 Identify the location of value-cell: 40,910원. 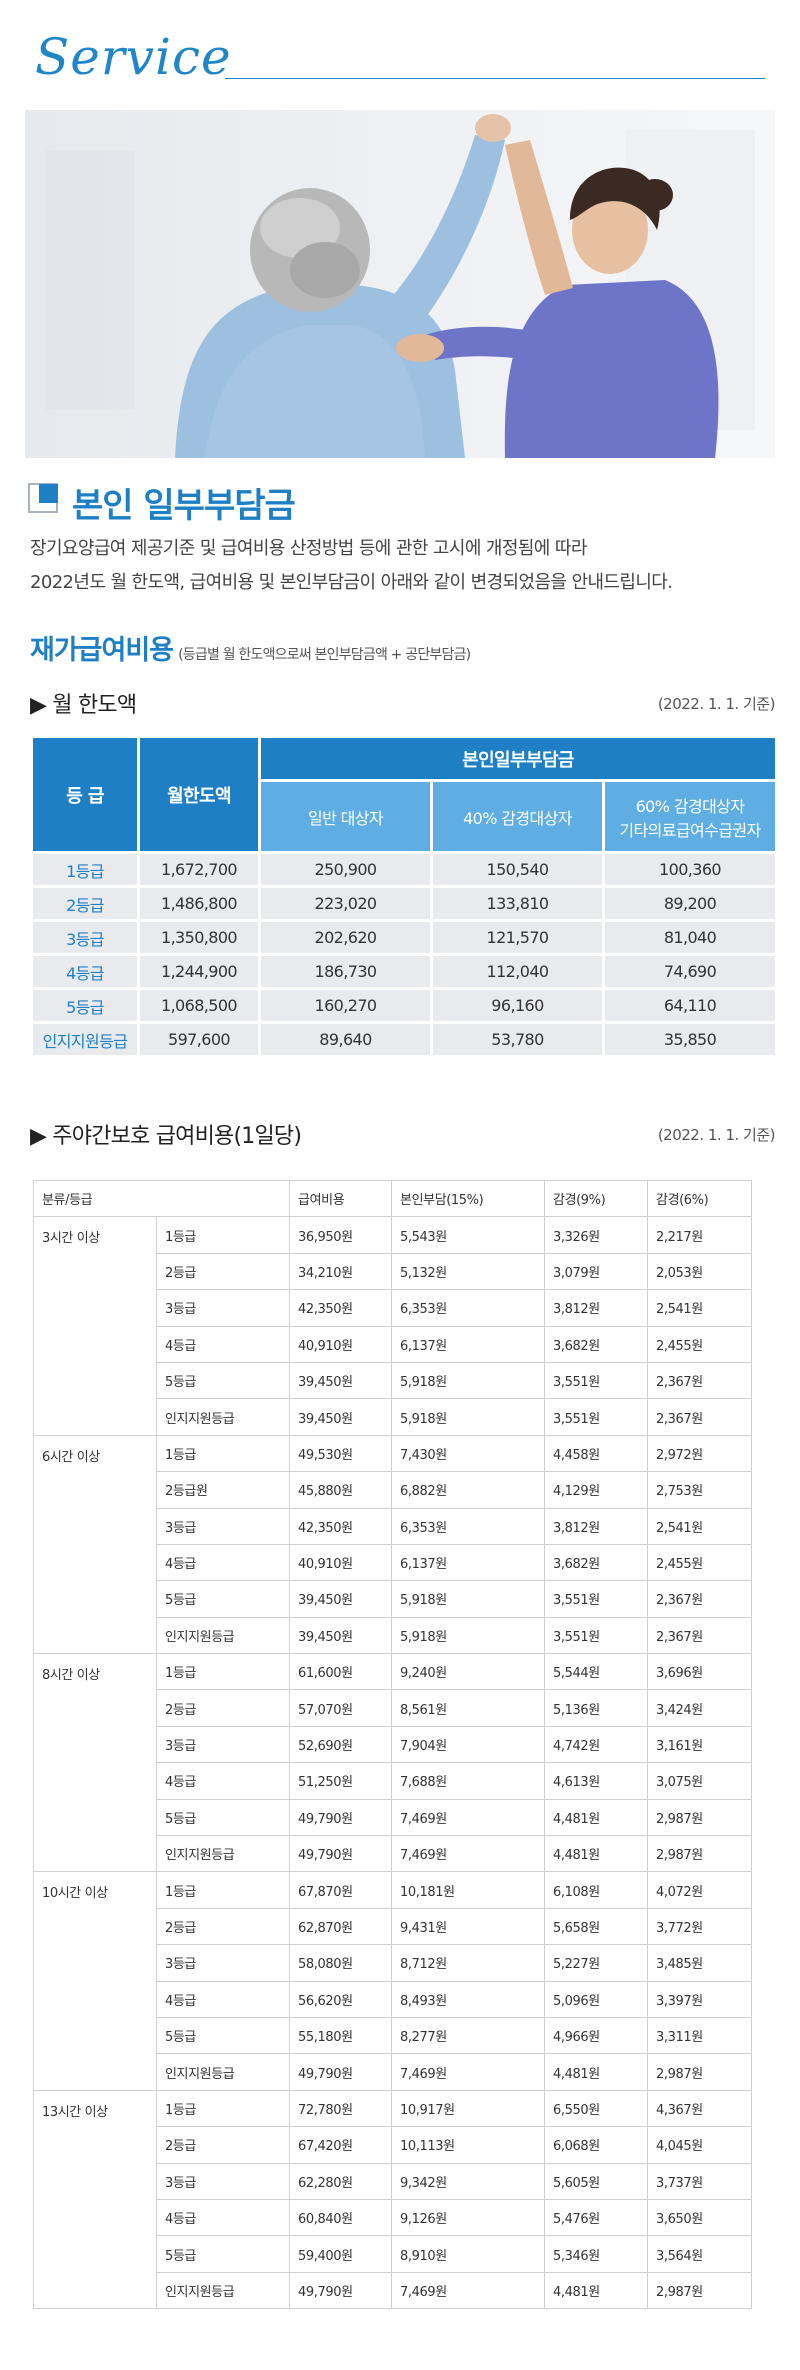
(341, 1344).